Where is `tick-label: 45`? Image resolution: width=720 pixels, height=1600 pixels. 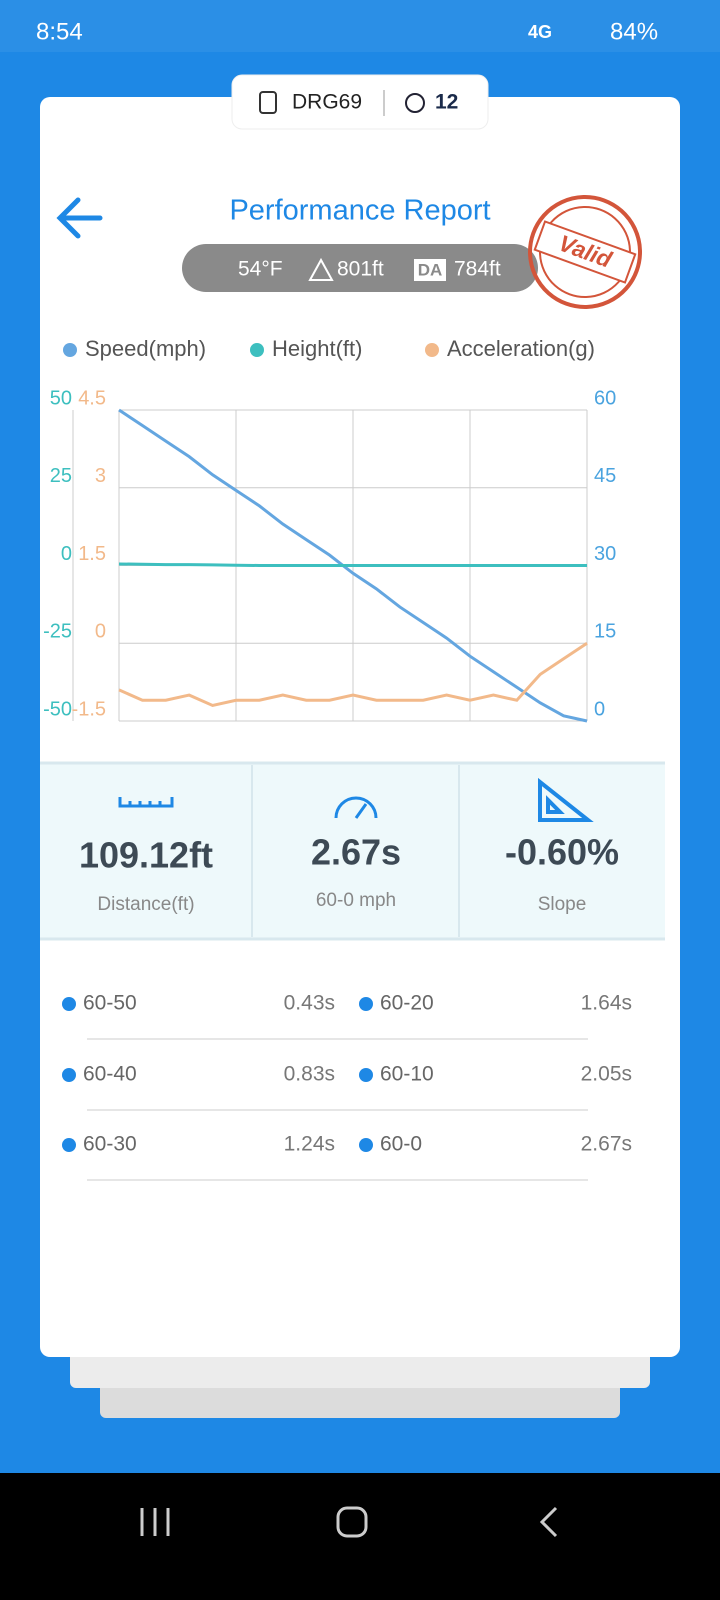
tick-label: 45 is located at coordinates (605, 476).